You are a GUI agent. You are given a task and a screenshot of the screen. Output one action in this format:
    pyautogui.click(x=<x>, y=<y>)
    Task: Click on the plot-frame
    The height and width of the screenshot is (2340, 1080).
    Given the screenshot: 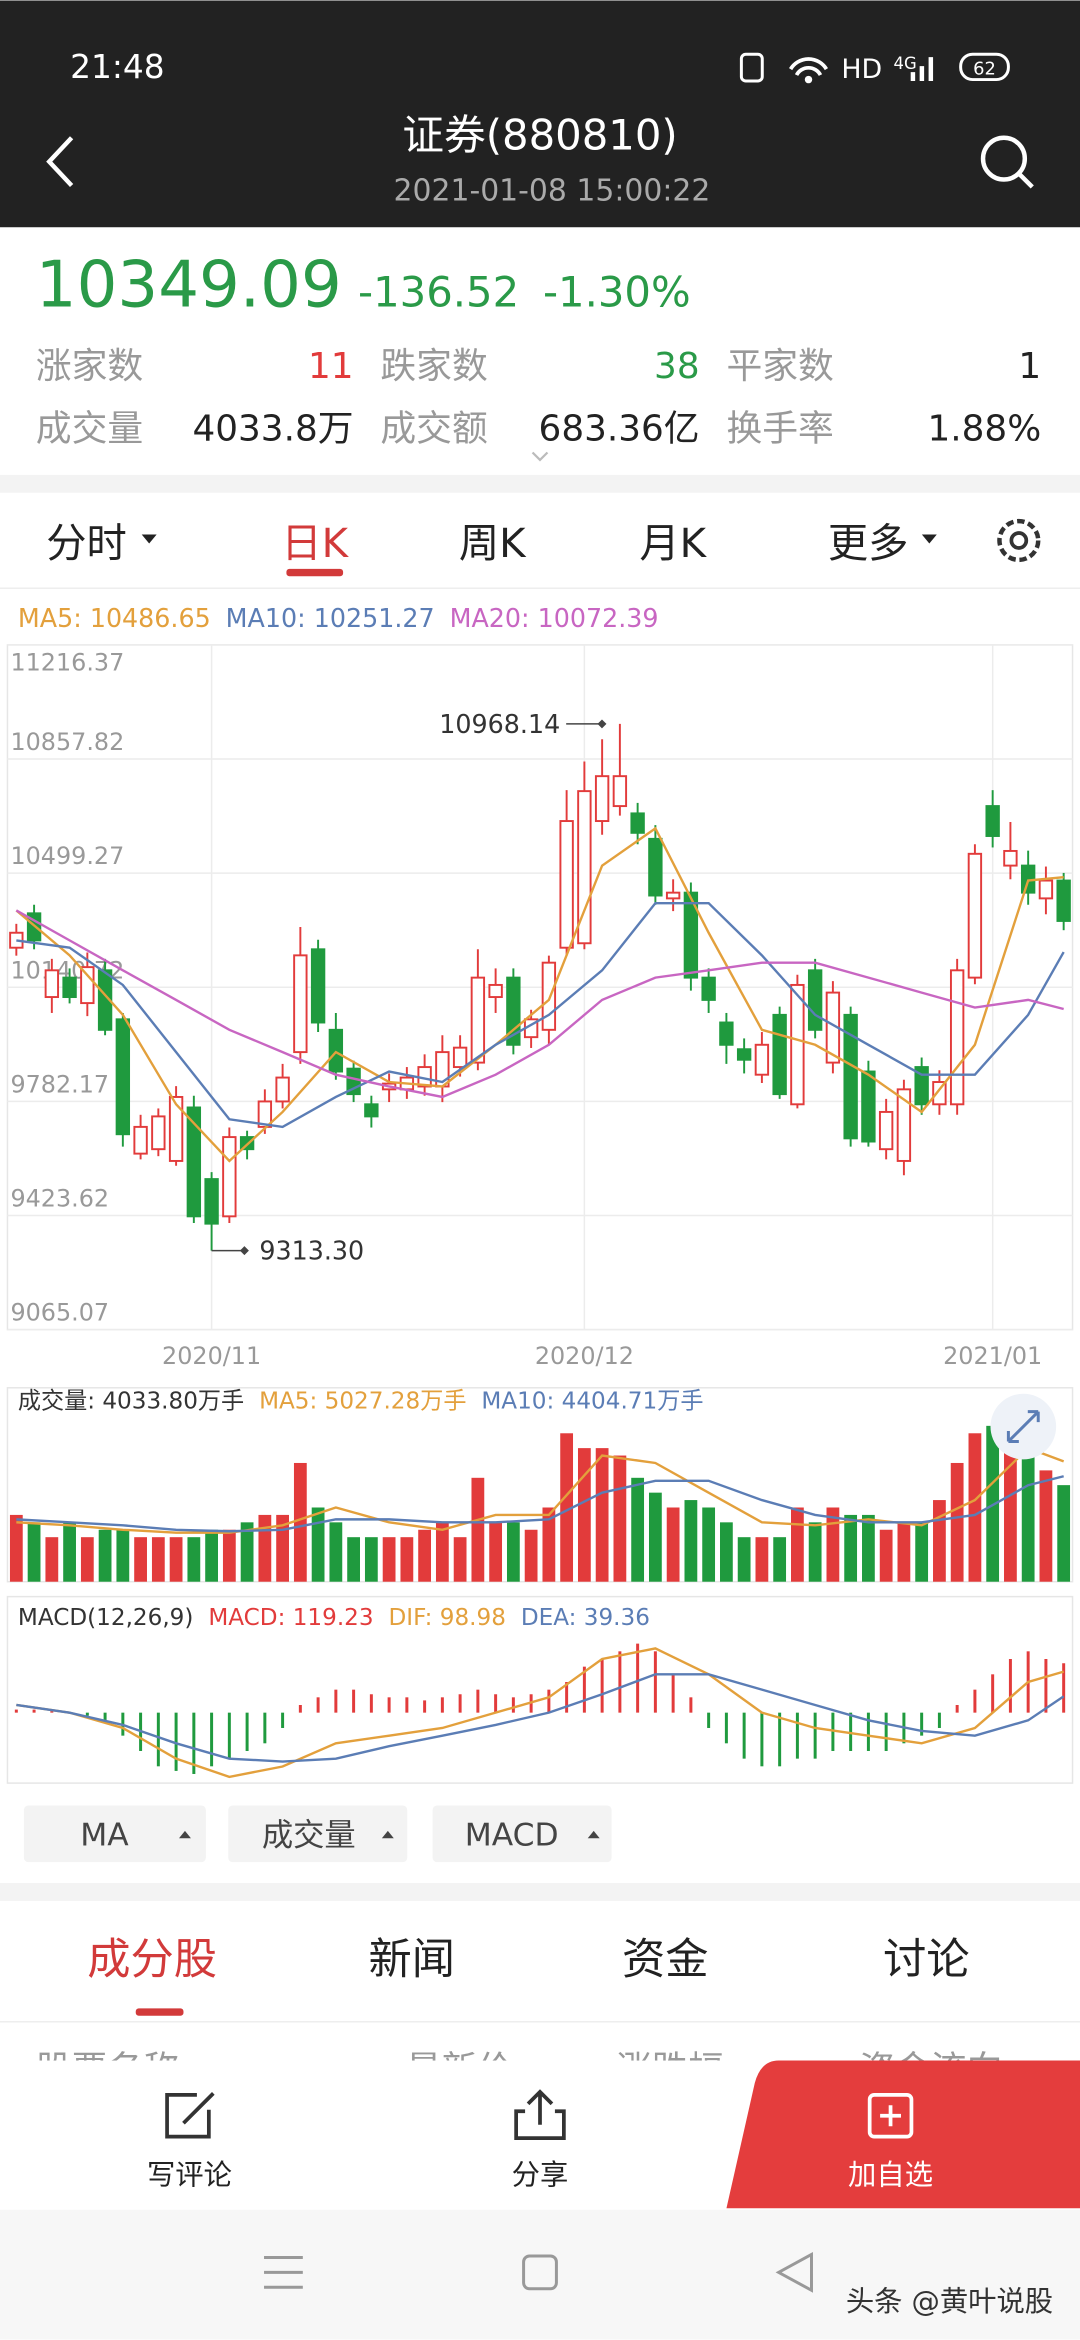 What is the action you would take?
    pyautogui.click(x=540, y=1485)
    